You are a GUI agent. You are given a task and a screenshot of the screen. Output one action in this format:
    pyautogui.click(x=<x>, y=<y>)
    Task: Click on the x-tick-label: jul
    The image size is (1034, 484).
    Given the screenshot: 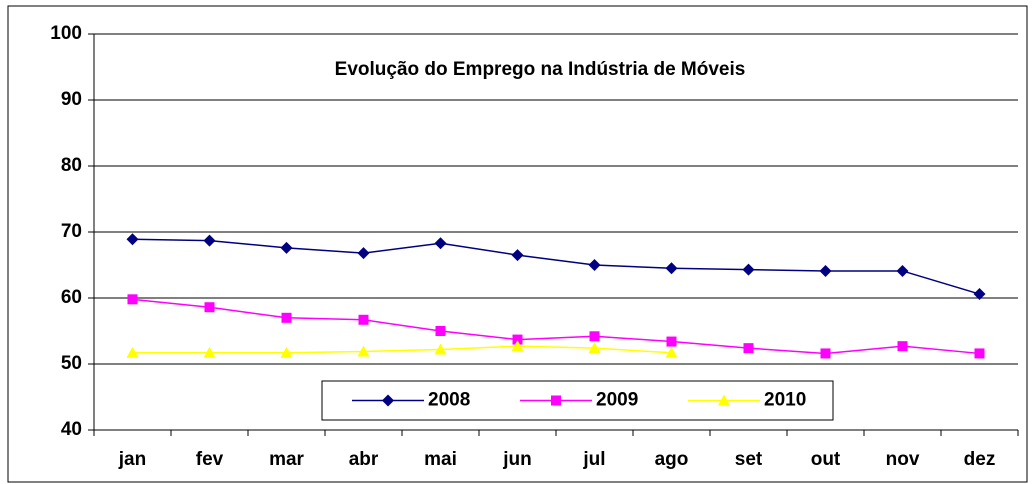 What is the action you would take?
    pyautogui.click(x=593, y=459)
    